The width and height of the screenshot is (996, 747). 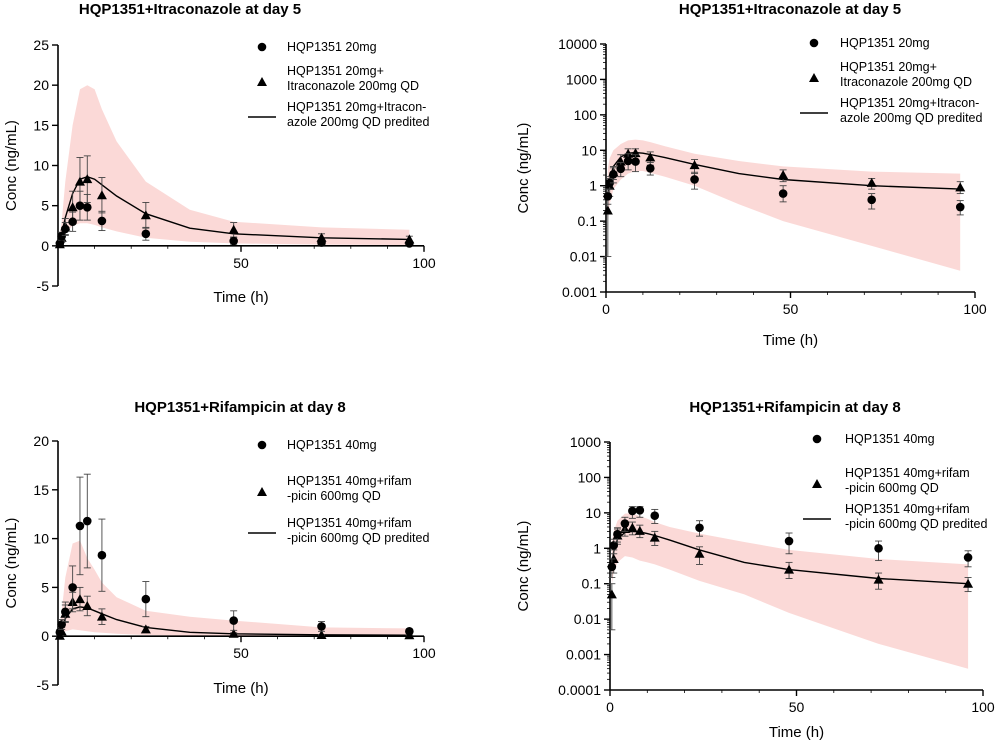 I want to click on x-axis-label: Time (h), so click(x=790, y=340).